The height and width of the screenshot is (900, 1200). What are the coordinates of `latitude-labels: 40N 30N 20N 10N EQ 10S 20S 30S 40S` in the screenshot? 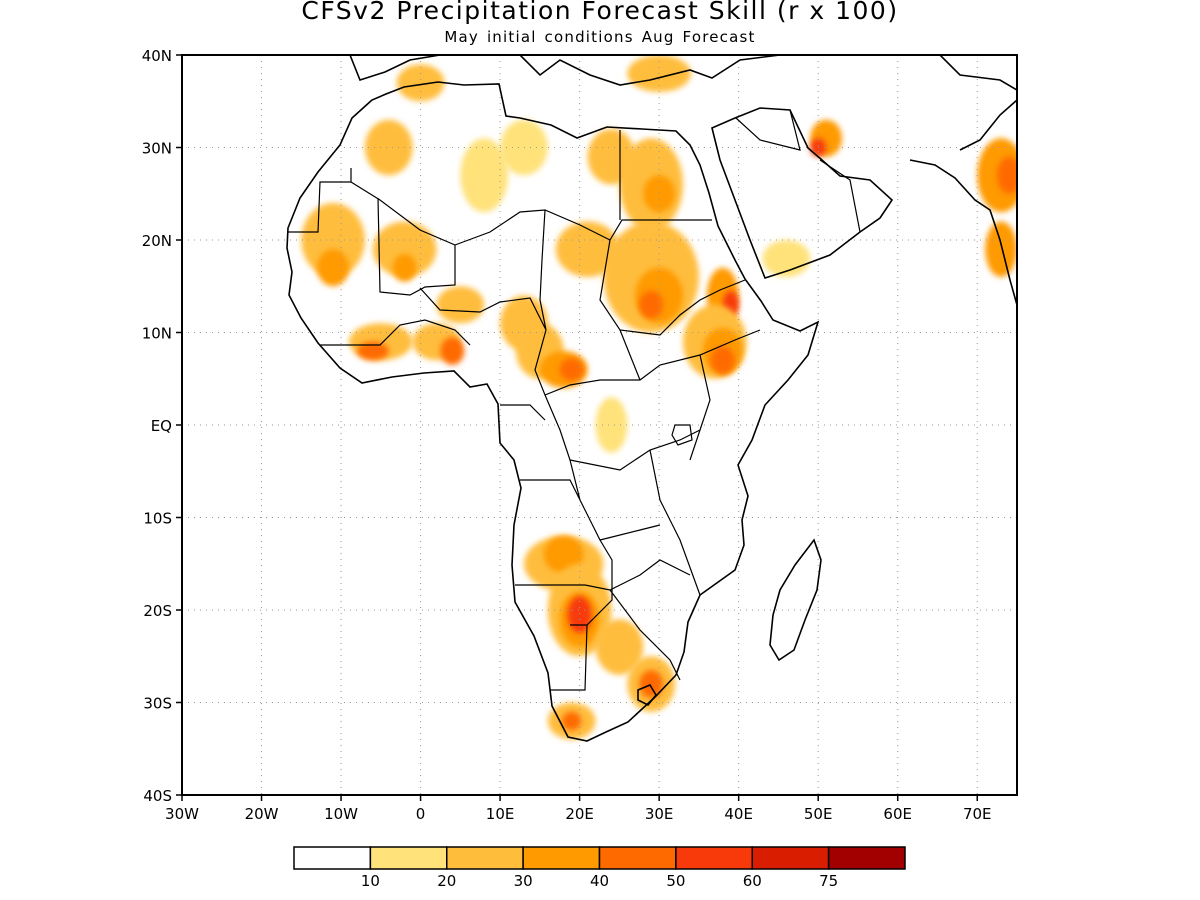 It's located at (162, 426).